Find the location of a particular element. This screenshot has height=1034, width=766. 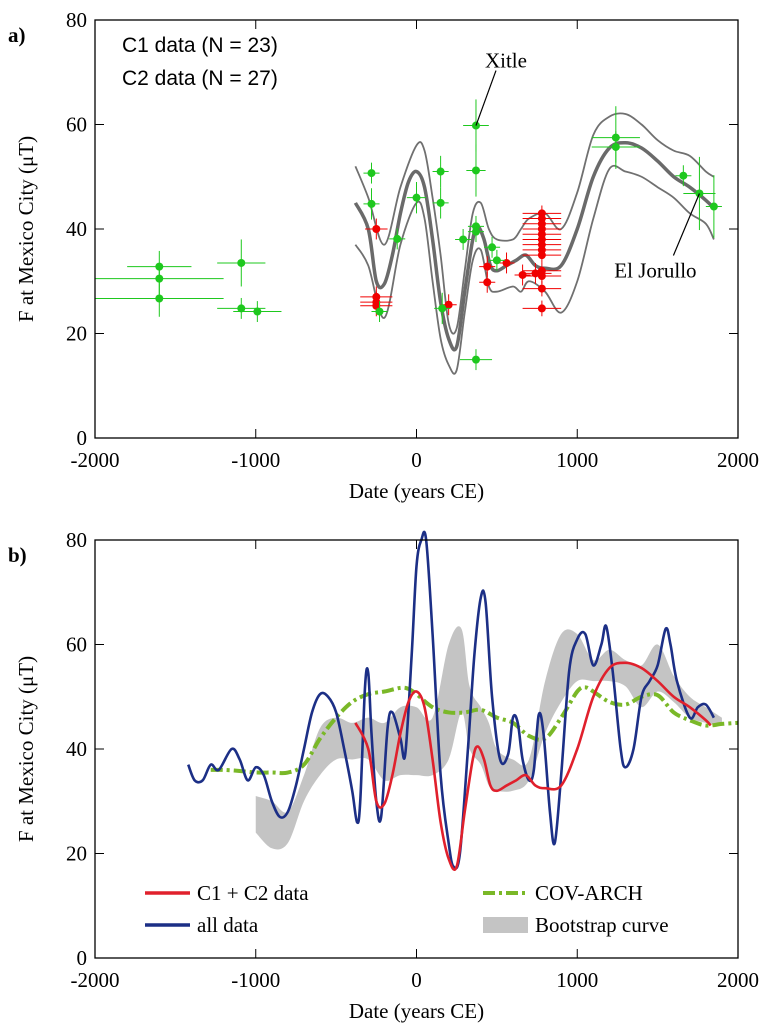

legend-label: all data is located at coordinates (228, 925).